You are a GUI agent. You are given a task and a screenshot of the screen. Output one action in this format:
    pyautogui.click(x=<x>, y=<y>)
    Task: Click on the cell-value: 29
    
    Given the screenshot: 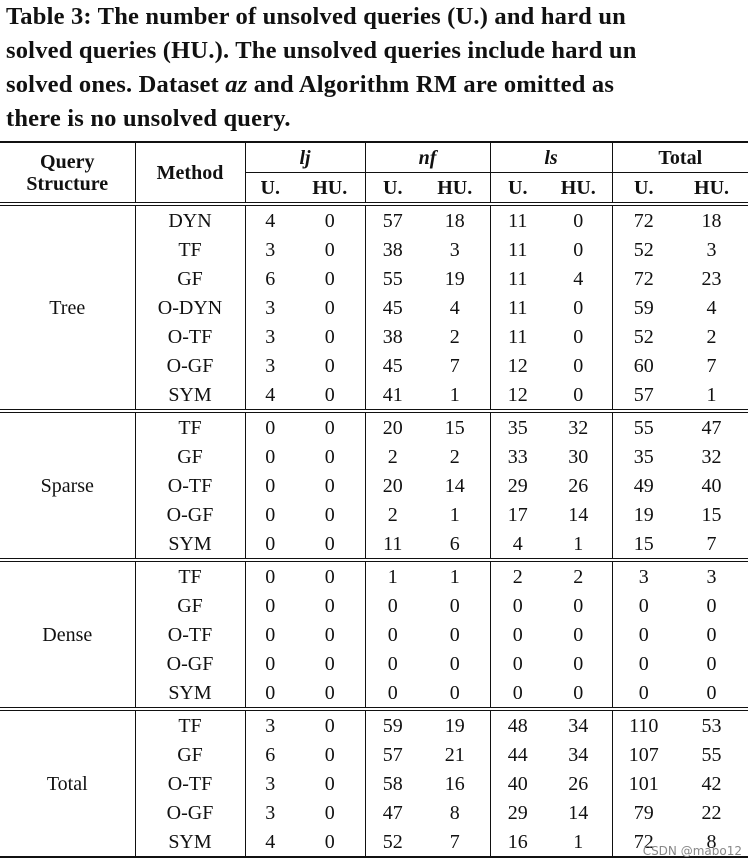 What is the action you would take?
    pyautogui.click(x=517, y=485)
    